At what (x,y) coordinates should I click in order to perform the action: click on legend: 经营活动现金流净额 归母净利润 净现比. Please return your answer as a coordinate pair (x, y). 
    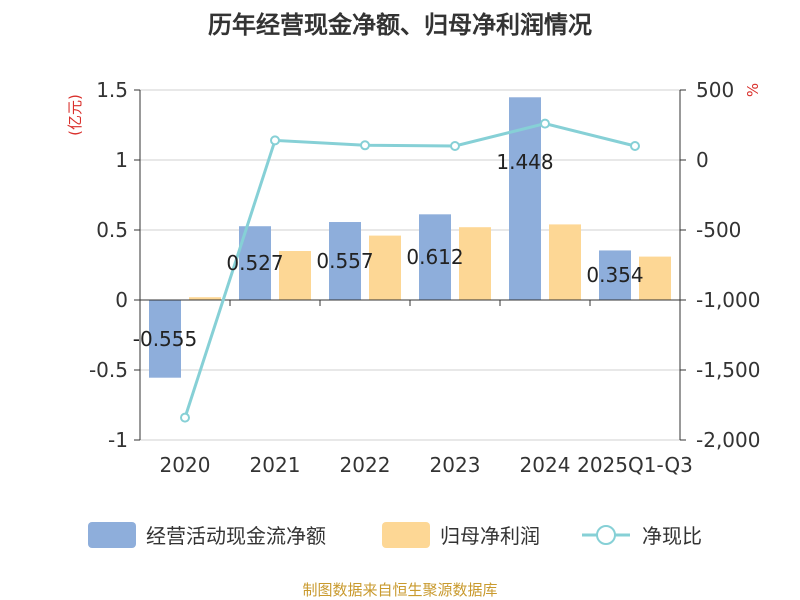
    Looking at the image, I should click on (395, 535).